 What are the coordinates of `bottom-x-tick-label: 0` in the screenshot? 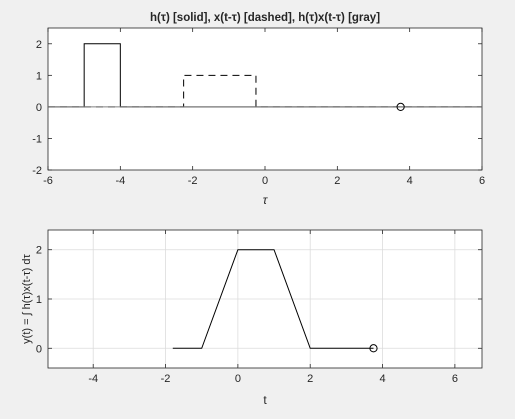 It's located at (238, 379).